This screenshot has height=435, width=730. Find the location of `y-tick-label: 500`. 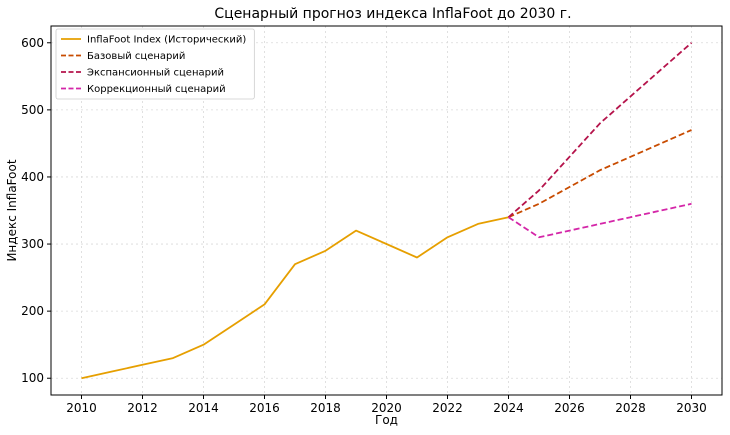

y-tick-label: 500 is located at coordinates (32, 110).